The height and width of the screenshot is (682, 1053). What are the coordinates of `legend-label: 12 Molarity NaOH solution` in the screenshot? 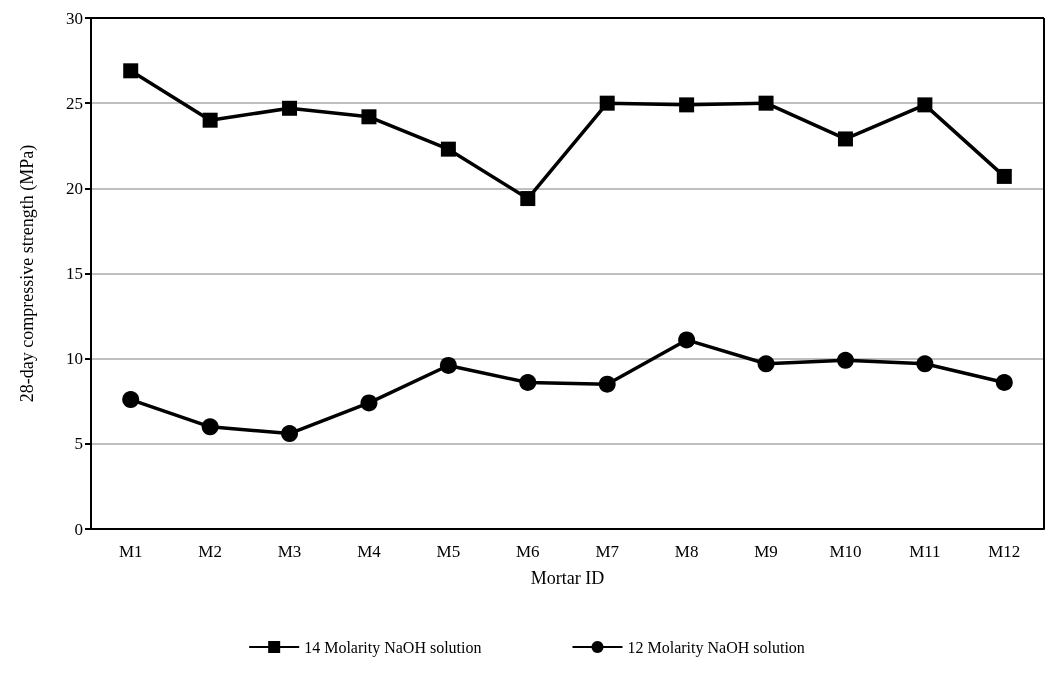 It's located at (716, 647).